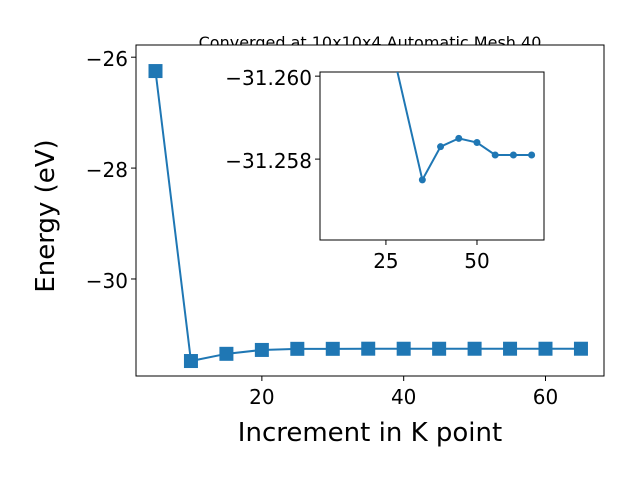  What do you see at coordinates (403, 397) in the screenshot?
I see `x-tick-label: 40` at bounding box center [403, 397].